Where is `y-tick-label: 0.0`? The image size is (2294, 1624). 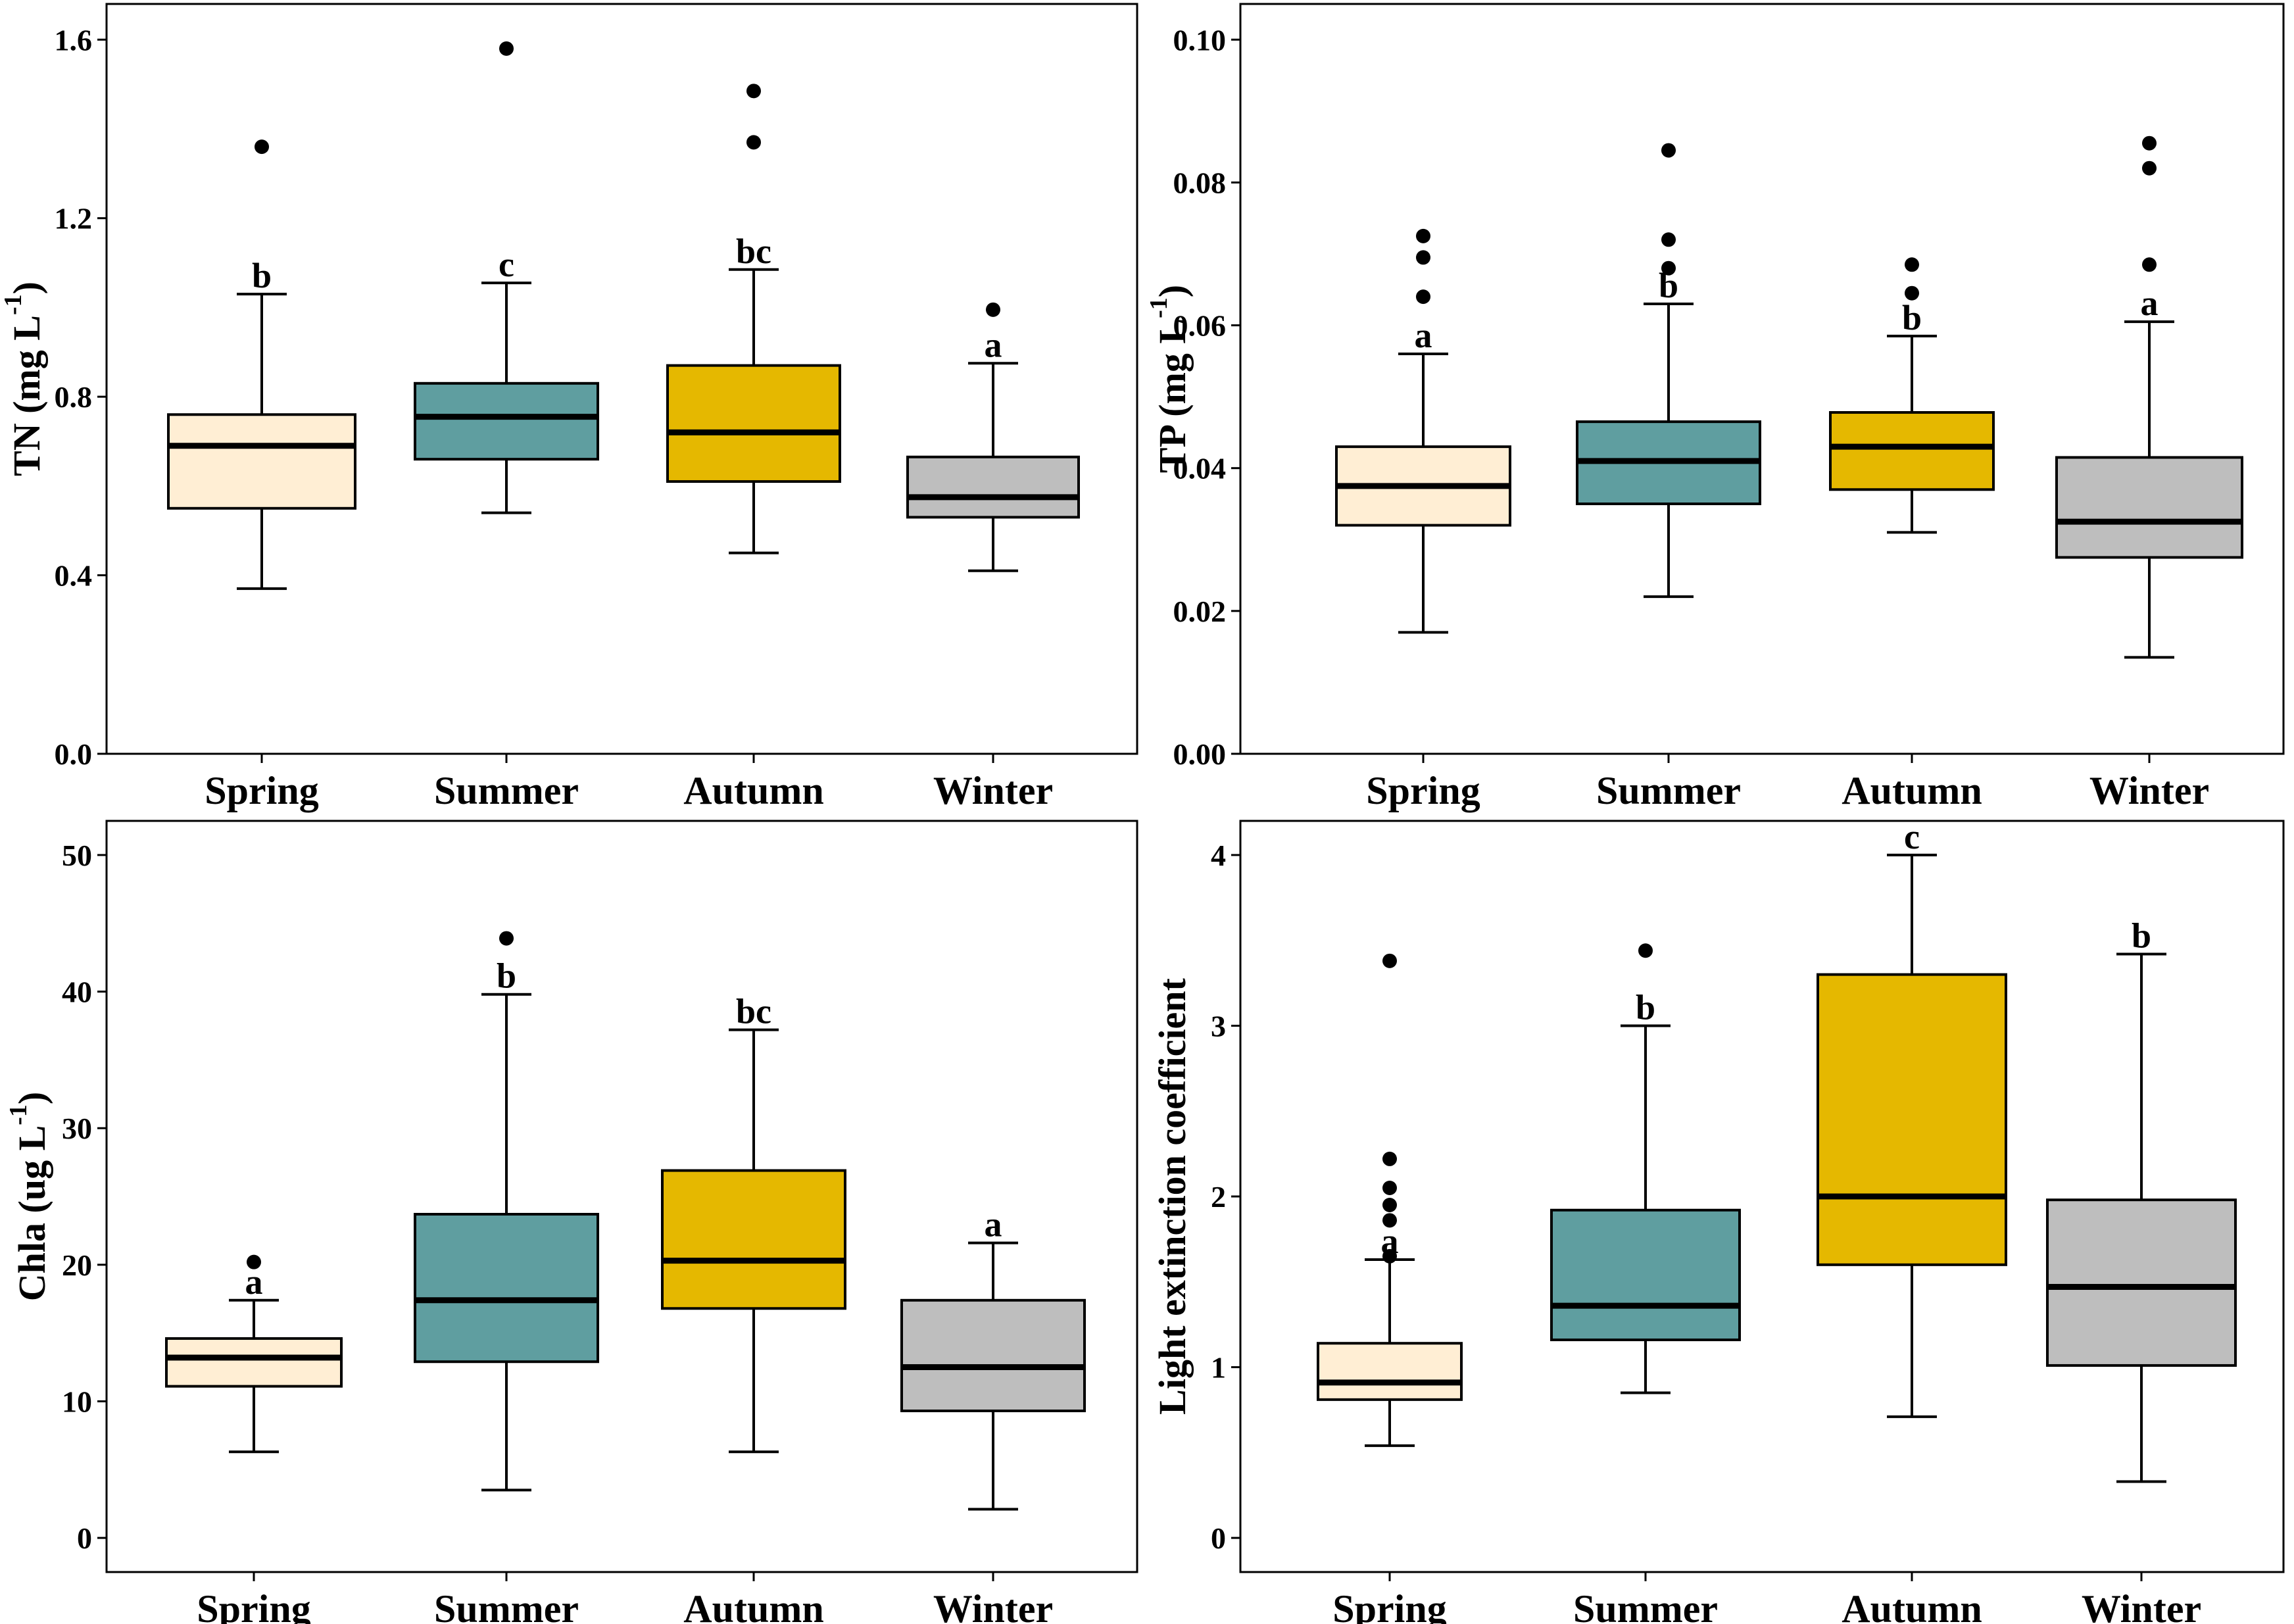 y-tick-label: 0.0 is located at coordinates (74, 754).